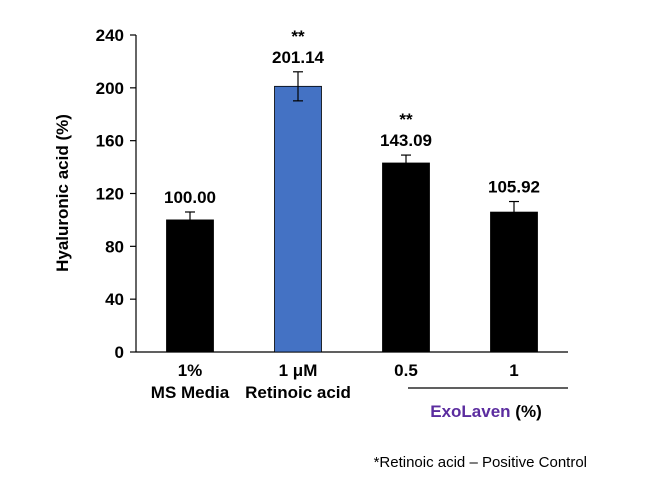 The width and height of the screenshot is (650, 480). What do you see at coordinates (110, 35) in the screenshot?
I see `y-tick-label: 240` at bounding box center [110, 35].